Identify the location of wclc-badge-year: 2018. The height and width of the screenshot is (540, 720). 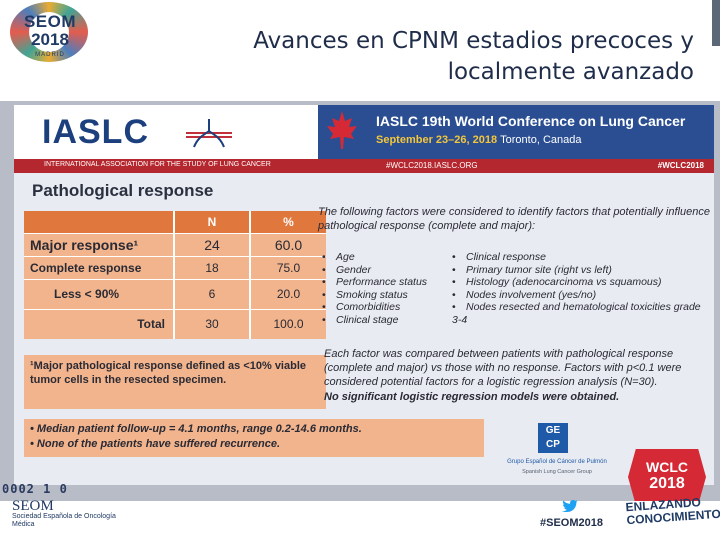
(667, 483).